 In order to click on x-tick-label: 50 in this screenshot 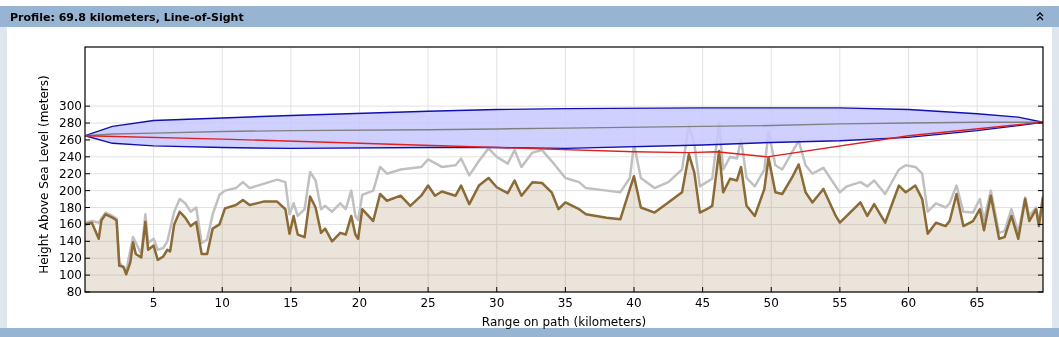, I will do `click(771, 303)`.